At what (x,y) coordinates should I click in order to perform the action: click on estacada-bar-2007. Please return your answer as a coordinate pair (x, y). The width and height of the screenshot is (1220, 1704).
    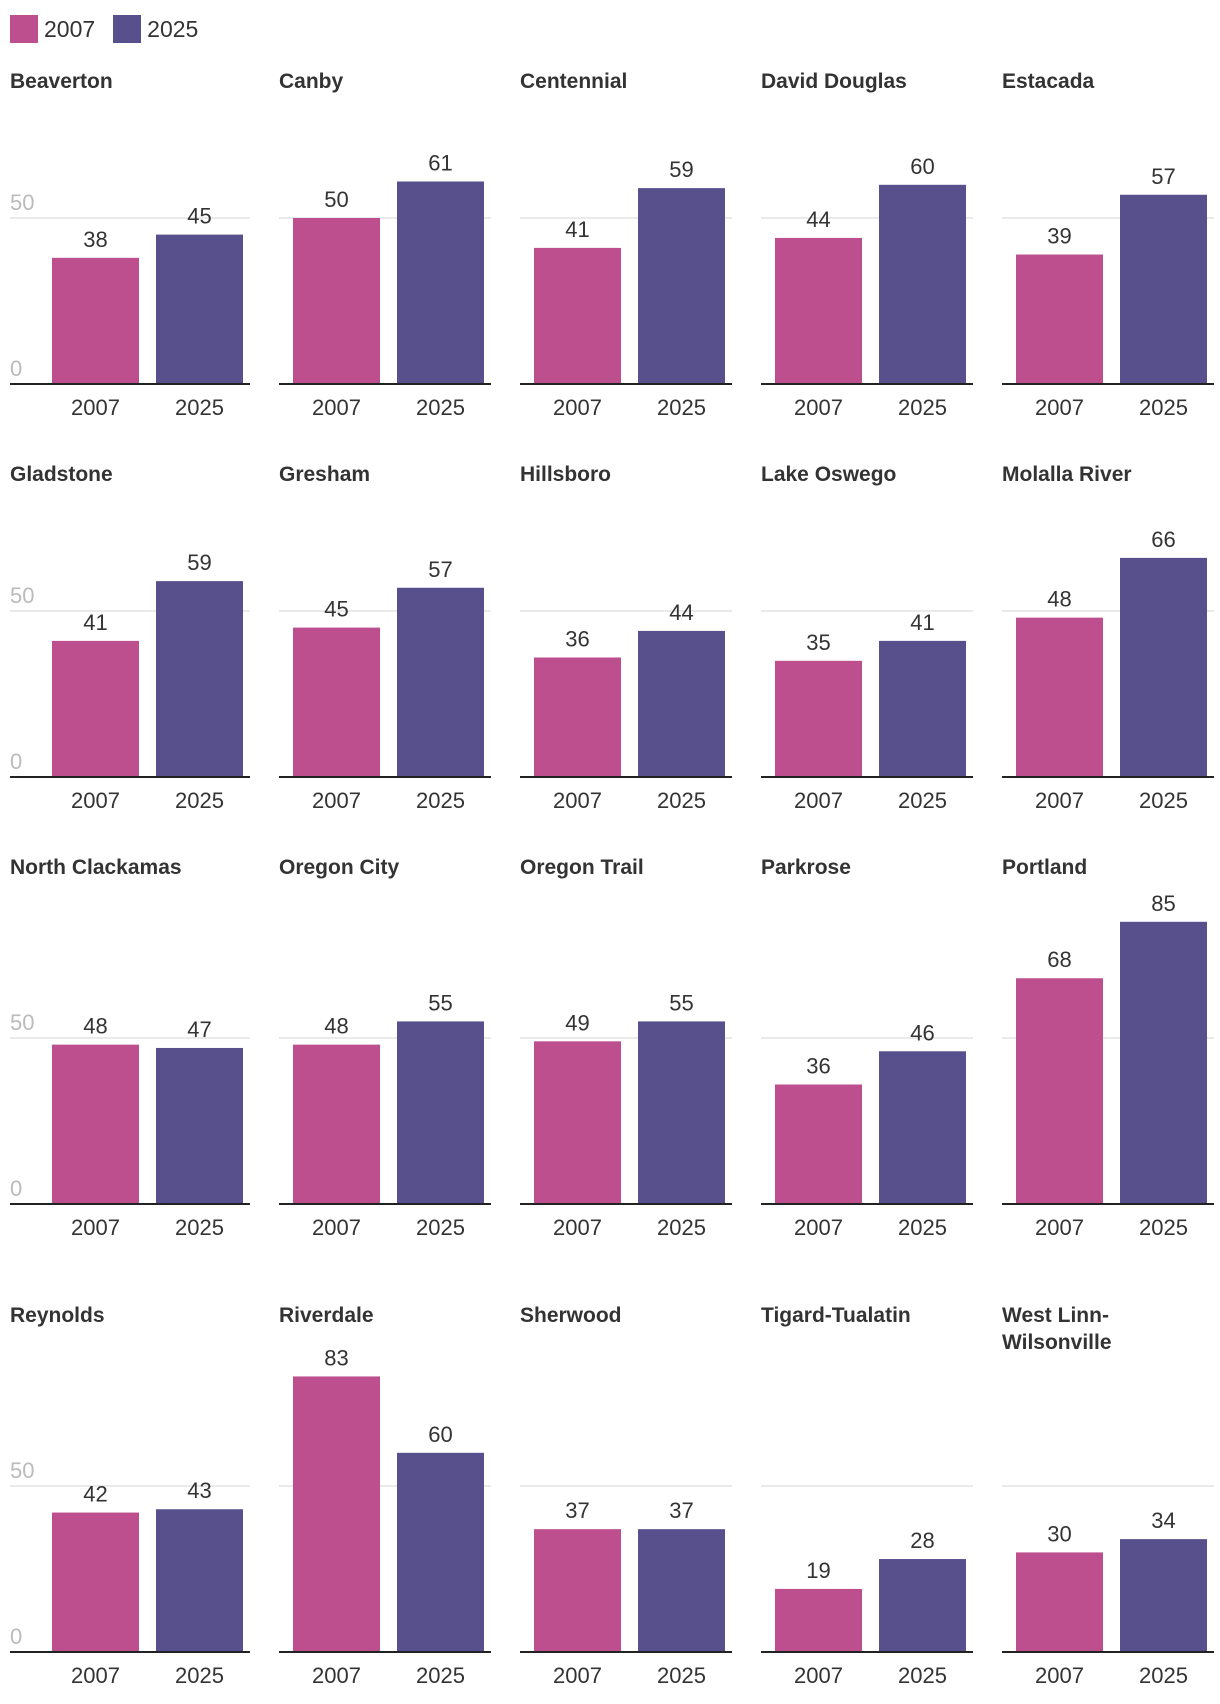
    Looking at the image, I should click on (1059, 319).